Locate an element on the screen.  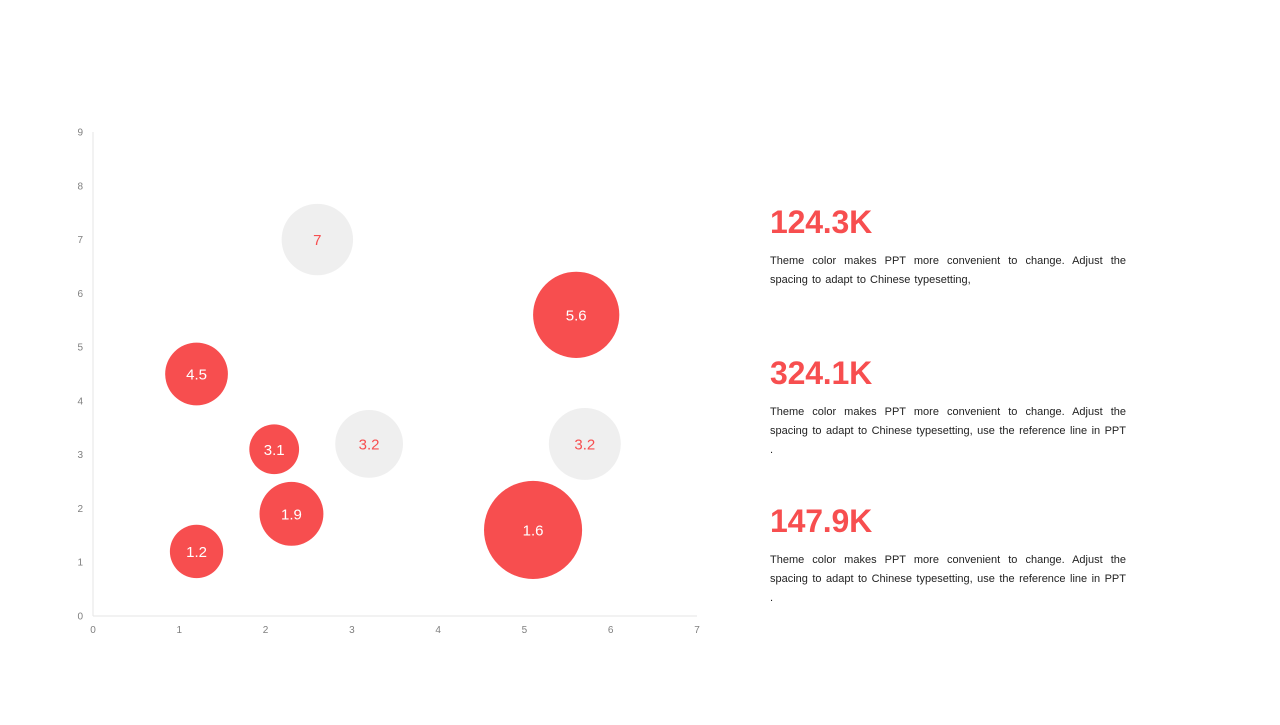
y-tick-label: 4 is located at coordinates (80, 401).